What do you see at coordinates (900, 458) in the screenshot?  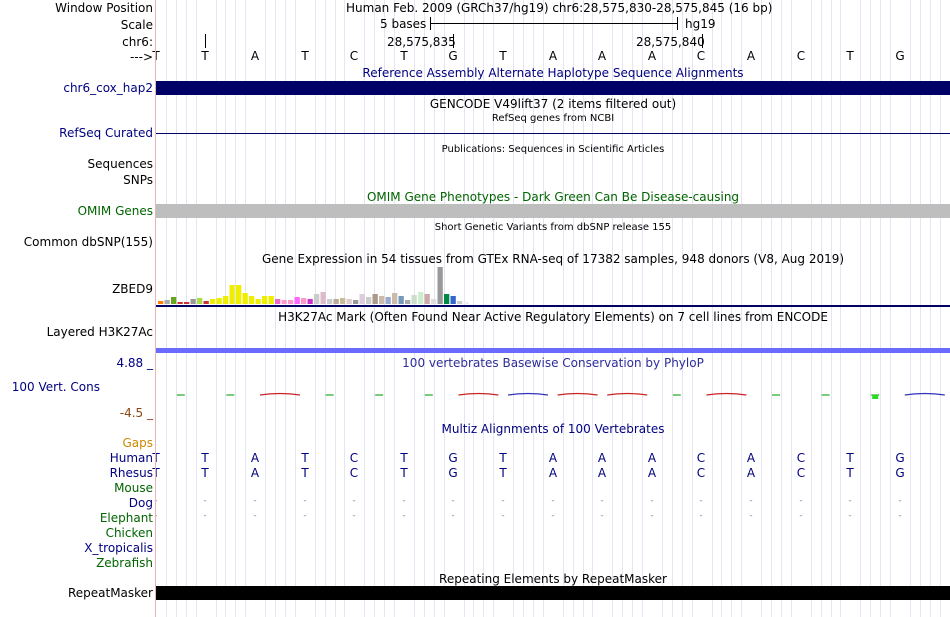 I see `multiz-base: G` at bounding box center [900, 458].